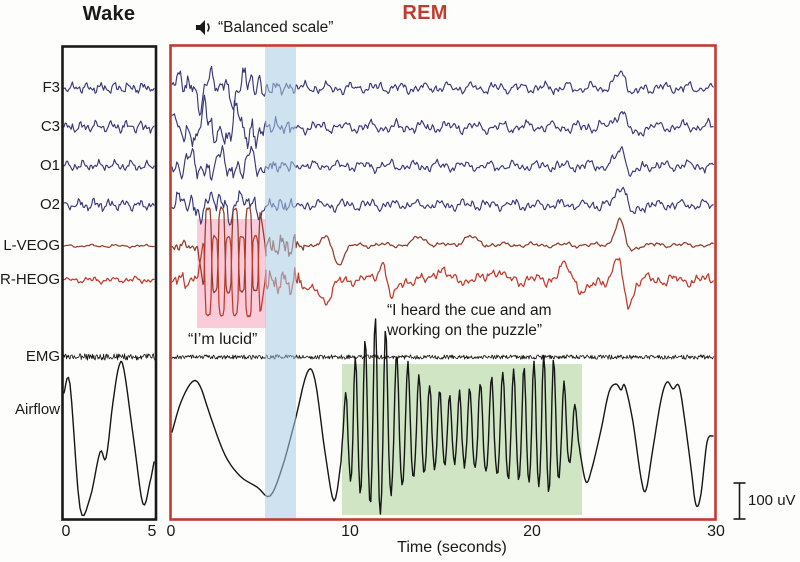 The height and width of the screenshot is (562, 800). I want to click on trace-rem-o1, so click(442, 163).